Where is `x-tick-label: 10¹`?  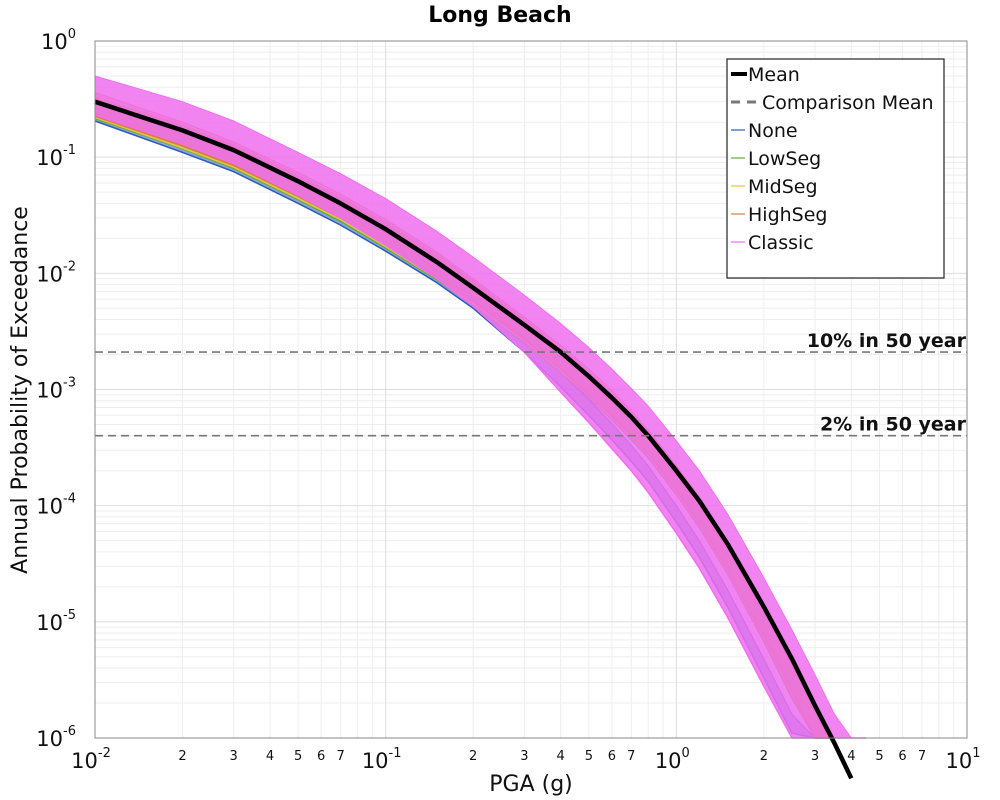
x-tick-label: 10¹ is located at coordinates (962, 759).